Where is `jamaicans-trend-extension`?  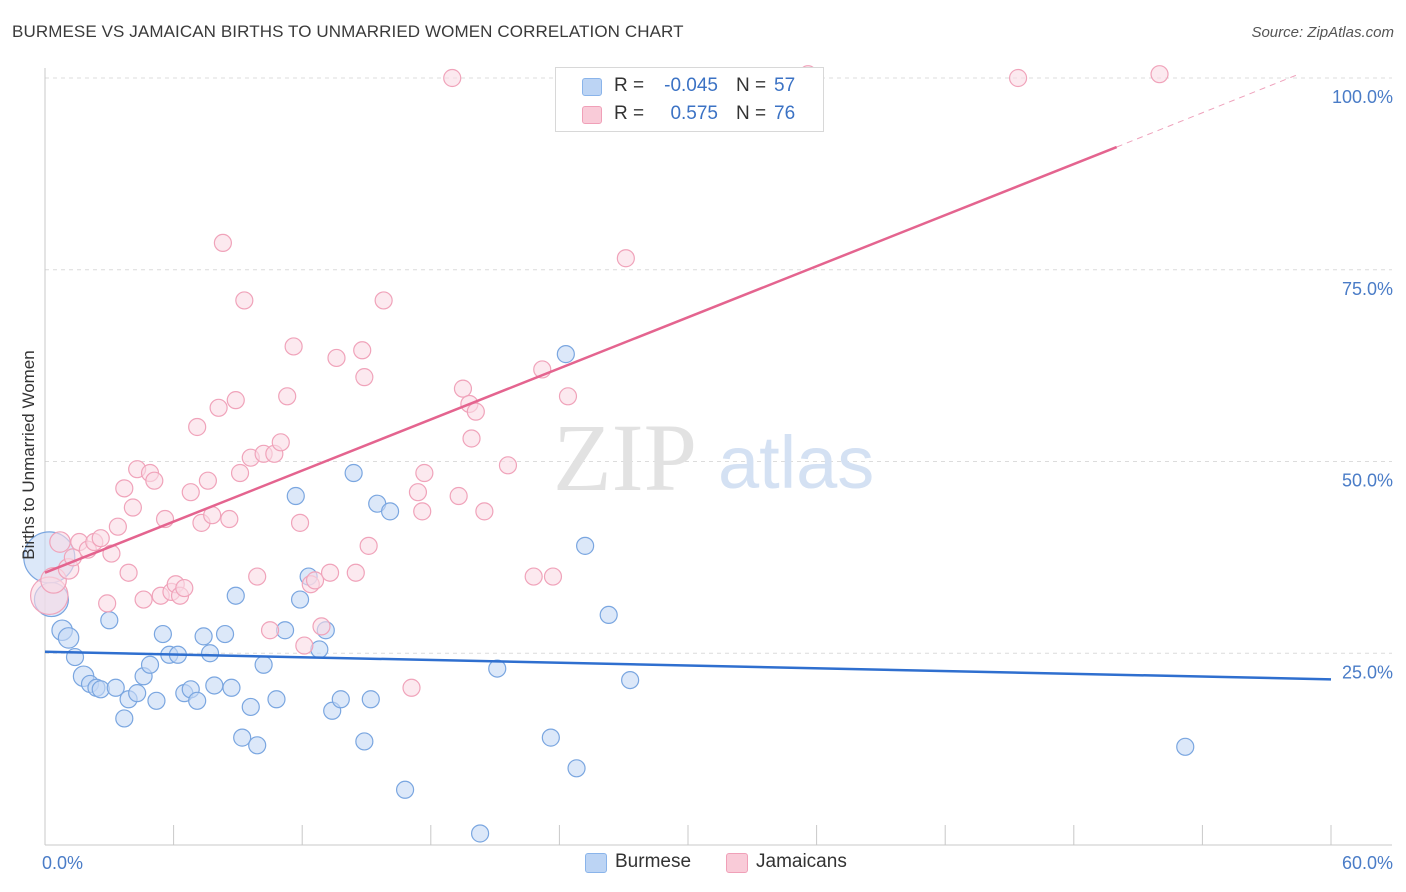 jamaicans-trend-extension is located at coordinates (1208, 110).